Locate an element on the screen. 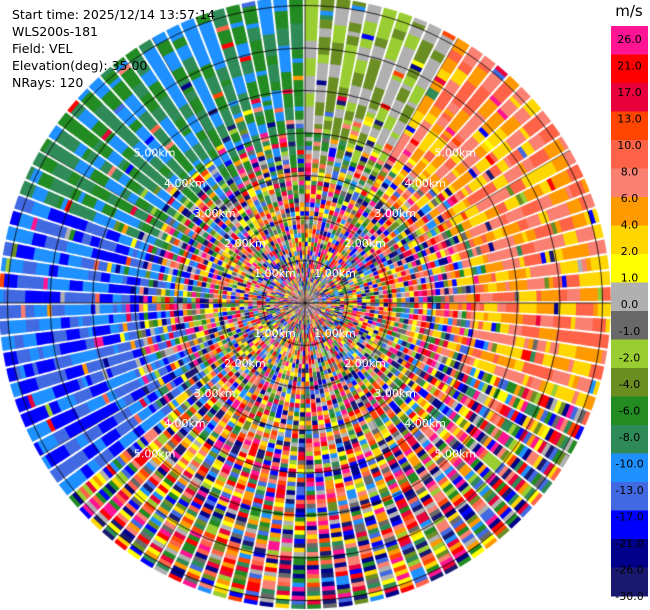  colorbar-tick-label: 17.0 is located at coordinates (629, 92).